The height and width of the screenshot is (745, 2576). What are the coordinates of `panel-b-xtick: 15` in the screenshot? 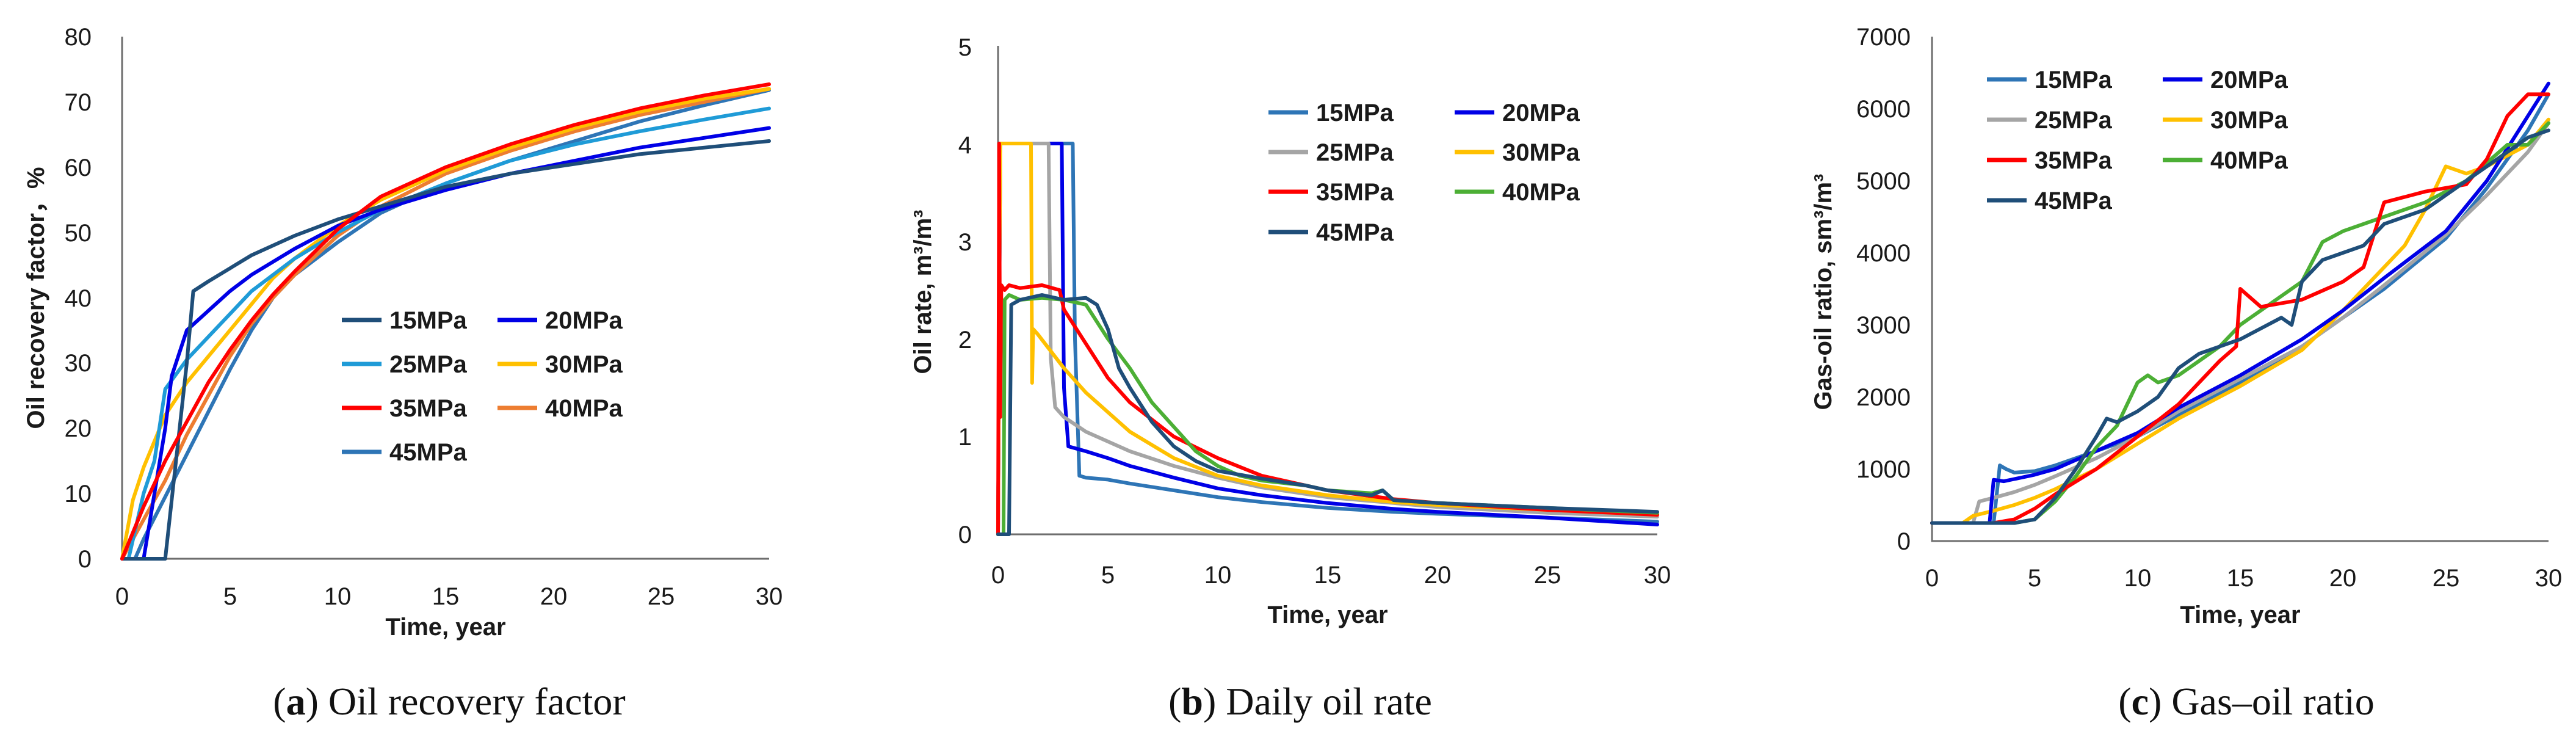 It's located at (1328, 575).